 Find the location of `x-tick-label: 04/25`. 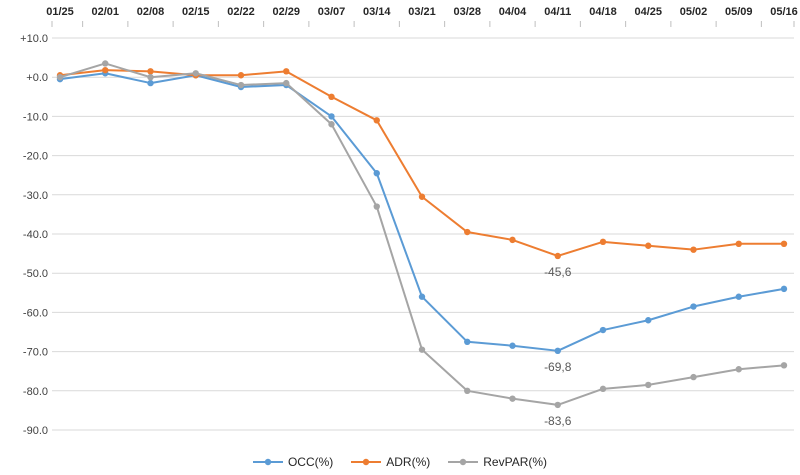

x-tick-label: 04/25 is located at coordinates (648, 12).